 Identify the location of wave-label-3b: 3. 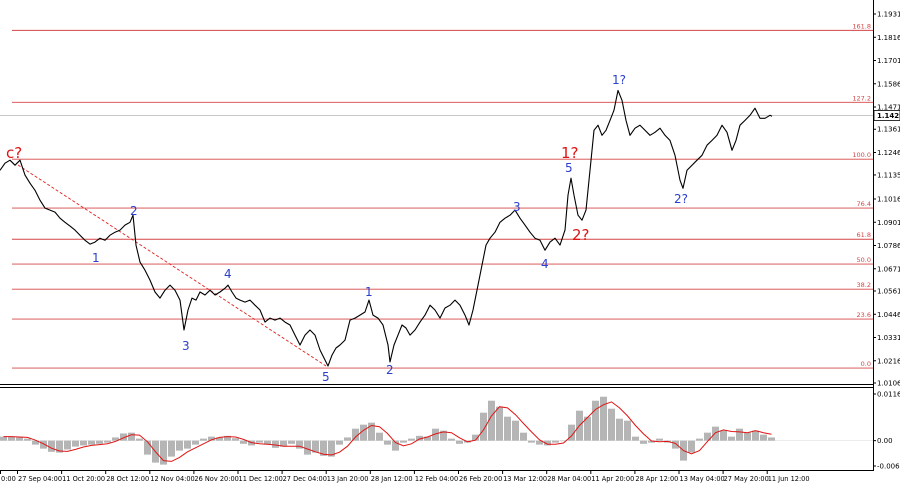
(517, 207).